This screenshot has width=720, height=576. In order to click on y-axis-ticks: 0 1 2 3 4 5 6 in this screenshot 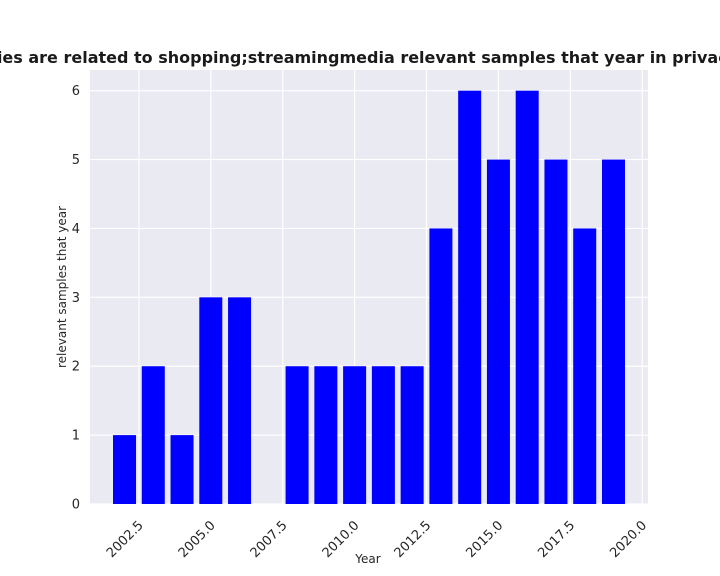, I will do `click(76, 298)`.